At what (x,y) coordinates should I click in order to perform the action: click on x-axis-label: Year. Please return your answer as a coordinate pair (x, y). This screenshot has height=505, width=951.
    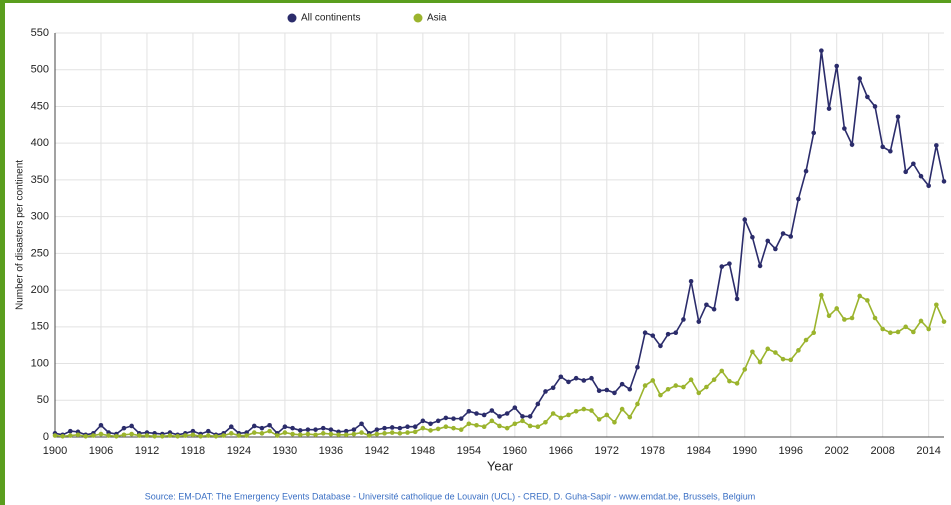
    Looking at the image, I should click on (500, 465).